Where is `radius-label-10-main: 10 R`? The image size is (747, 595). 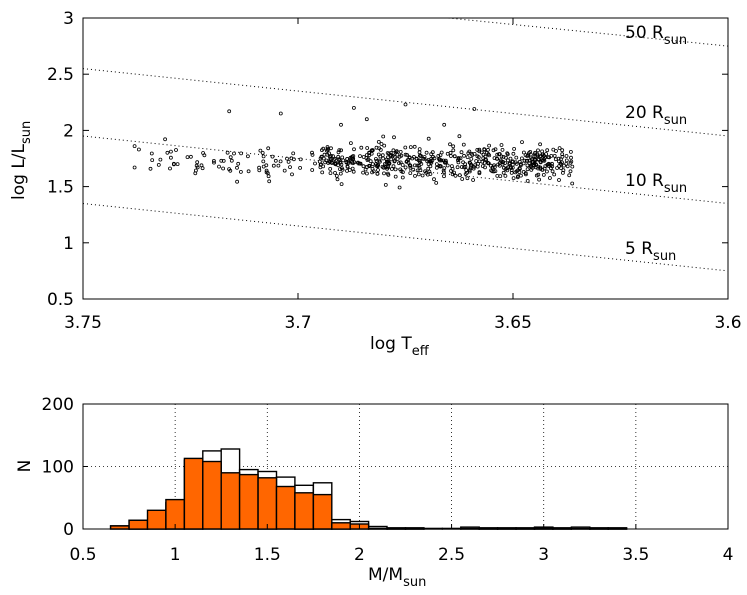 radius-label-10-main: 10 R is located at coordinates (644, 181).